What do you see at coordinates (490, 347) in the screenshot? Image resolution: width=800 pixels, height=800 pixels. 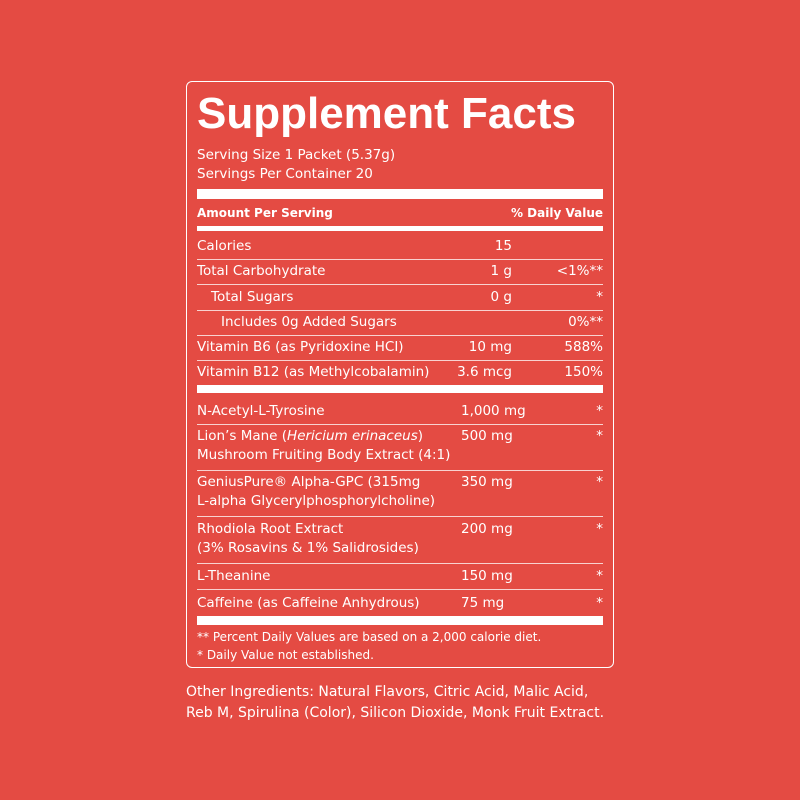 I see `nutrient-amount: 10 mg` at bounding box center [490, 347].